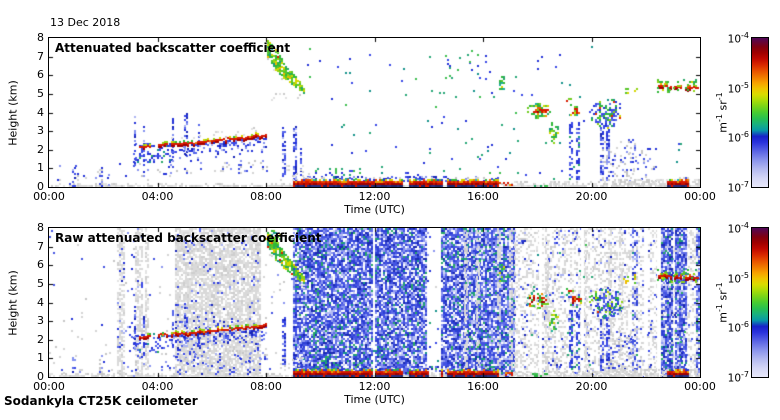  What do you see at coordinates (722, 302) in the screenshot?
I see `colorbar-unit-label-bottom: m-1 sr-1` at bounding box center [722, 302].